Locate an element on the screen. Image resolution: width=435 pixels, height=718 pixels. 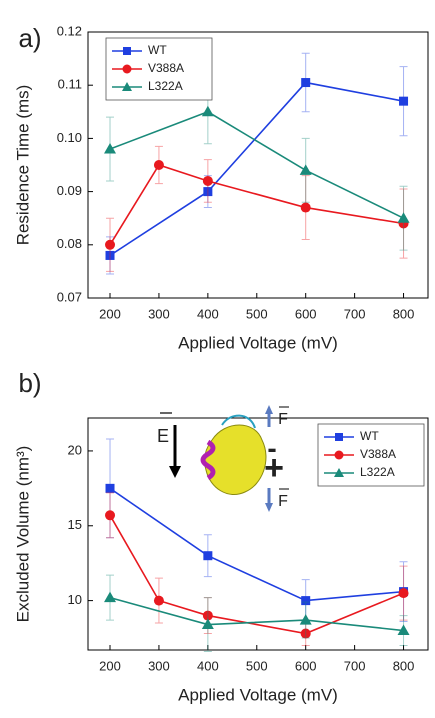
field-arrow-head is located at coordinates (175, 472).